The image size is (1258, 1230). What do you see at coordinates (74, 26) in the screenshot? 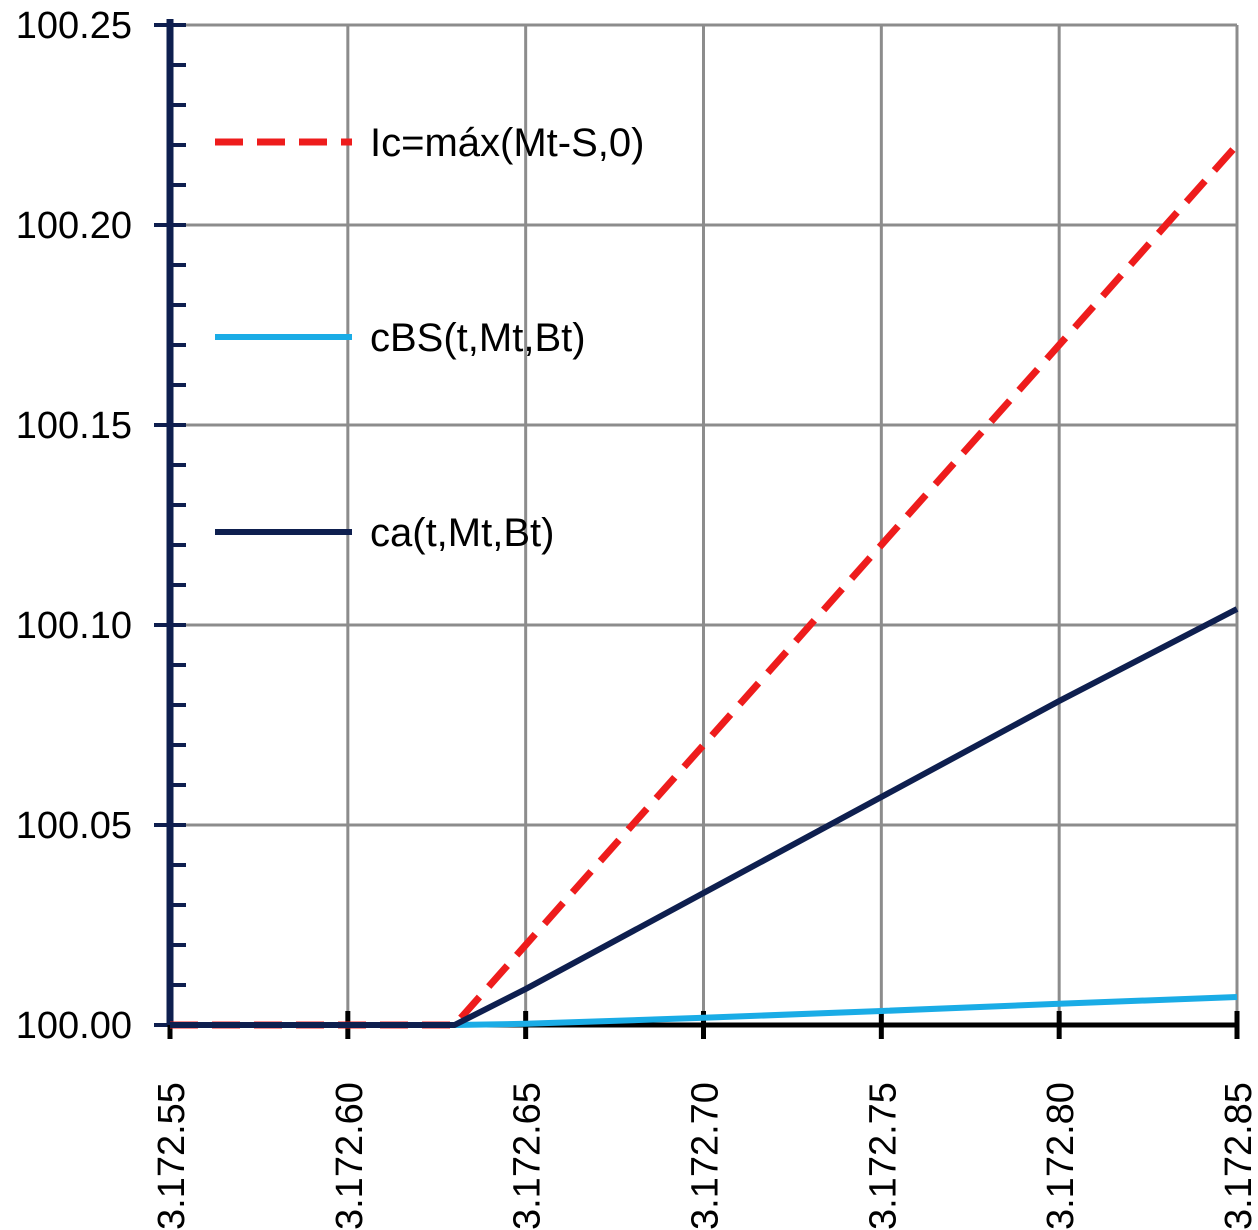
I see `y-tick-label: 100.25` at bounding box center [74, 26].